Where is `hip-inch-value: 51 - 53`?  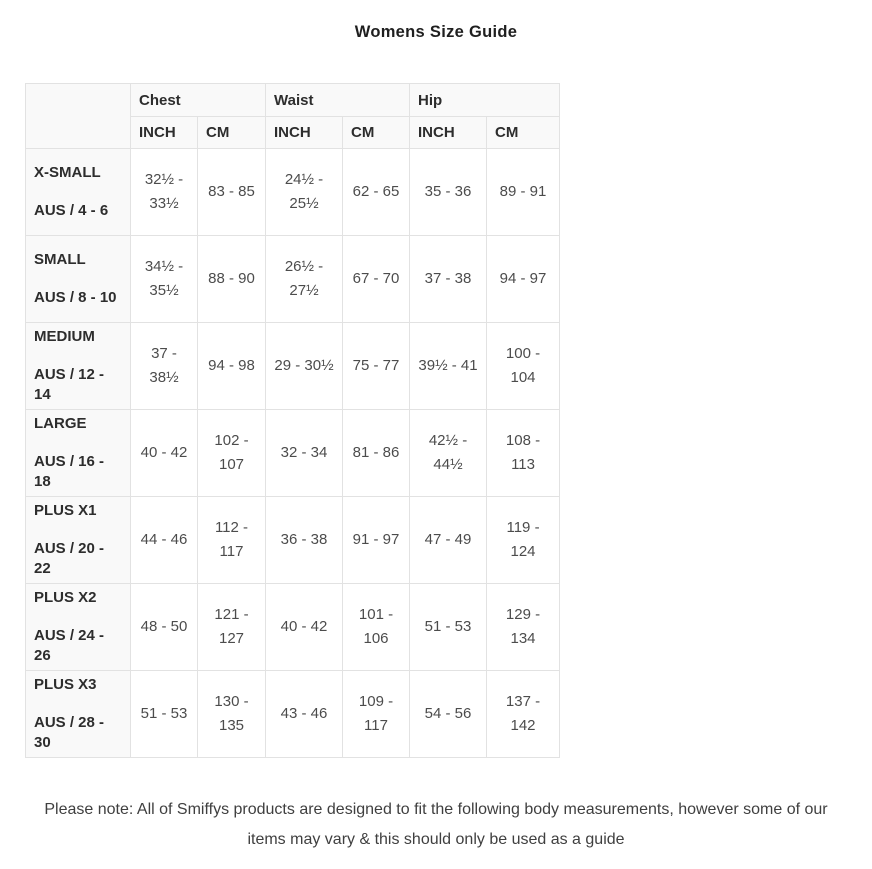 hip-inch-value: 51 - 53 is located at coordinates (448, 627).